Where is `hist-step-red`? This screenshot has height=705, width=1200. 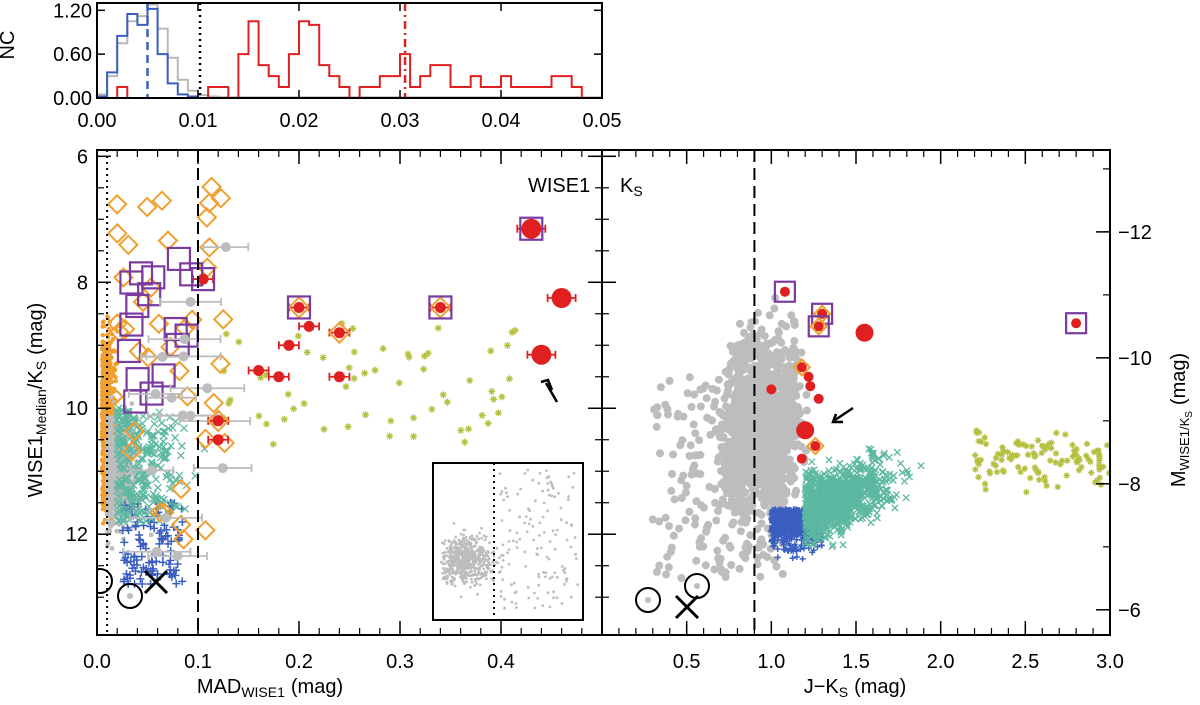 hist-step-red is located at coordinates (349, 59).